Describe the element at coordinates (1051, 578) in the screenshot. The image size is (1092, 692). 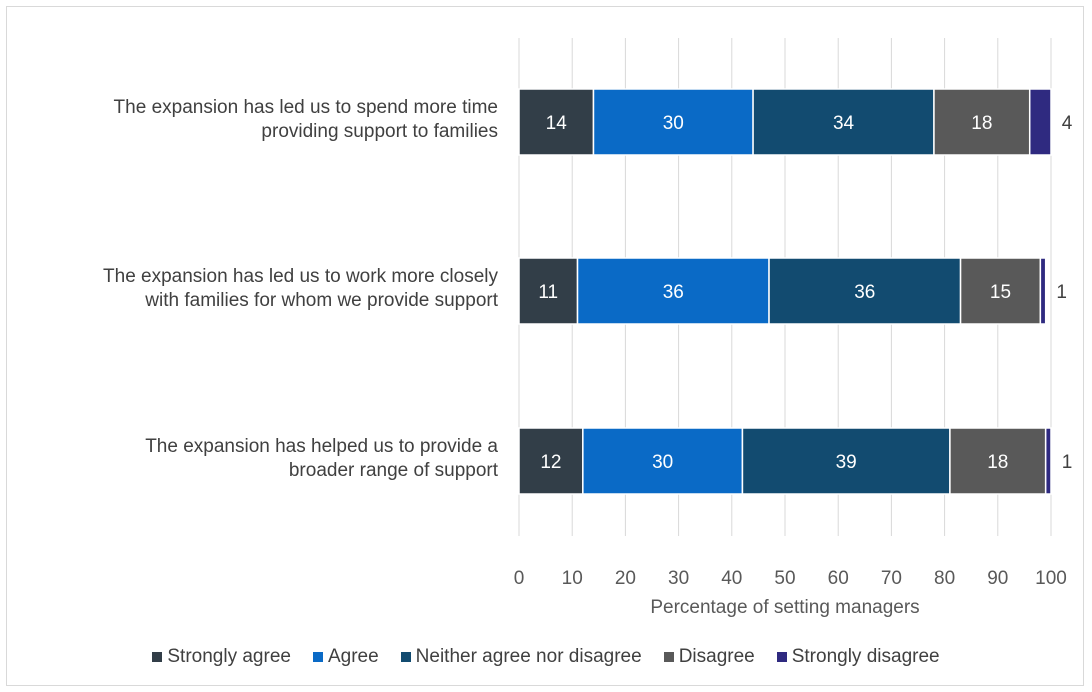
I see `x-tick-label: 100` at that location.